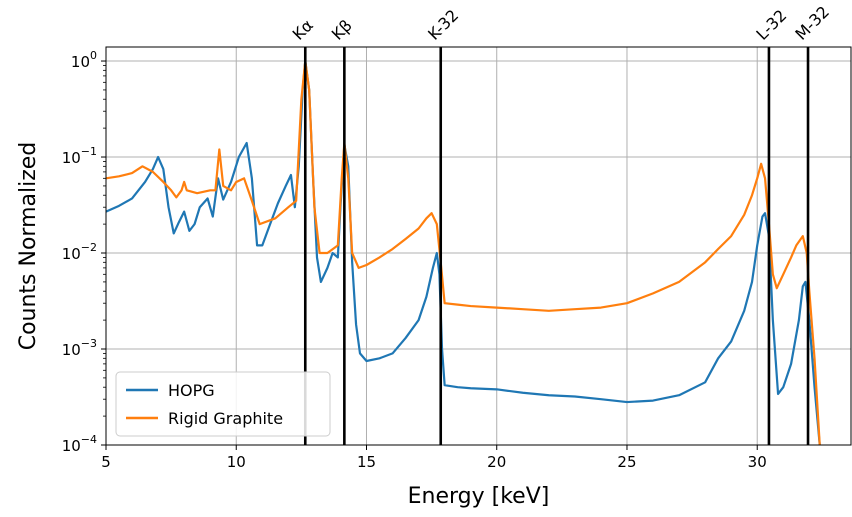  Describe the element at coordinates (79, 252) in the screenshot. I see `y-tick-label: 10⁻²` at that location.